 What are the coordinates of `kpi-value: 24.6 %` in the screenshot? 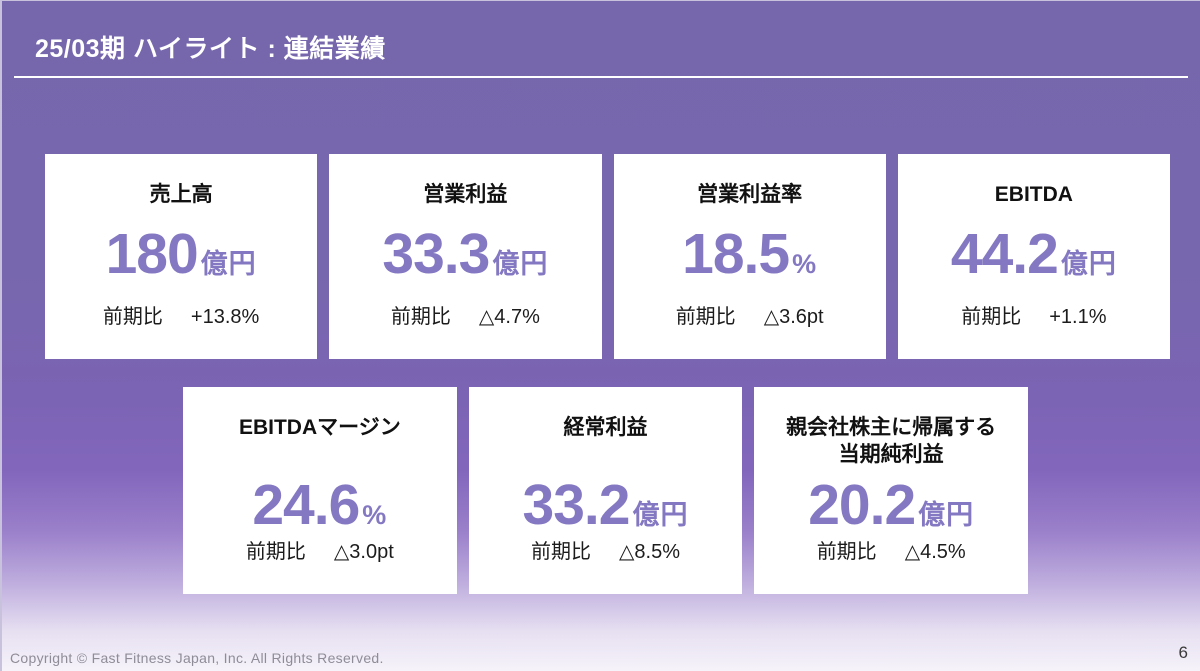 It's located at (319, 505).